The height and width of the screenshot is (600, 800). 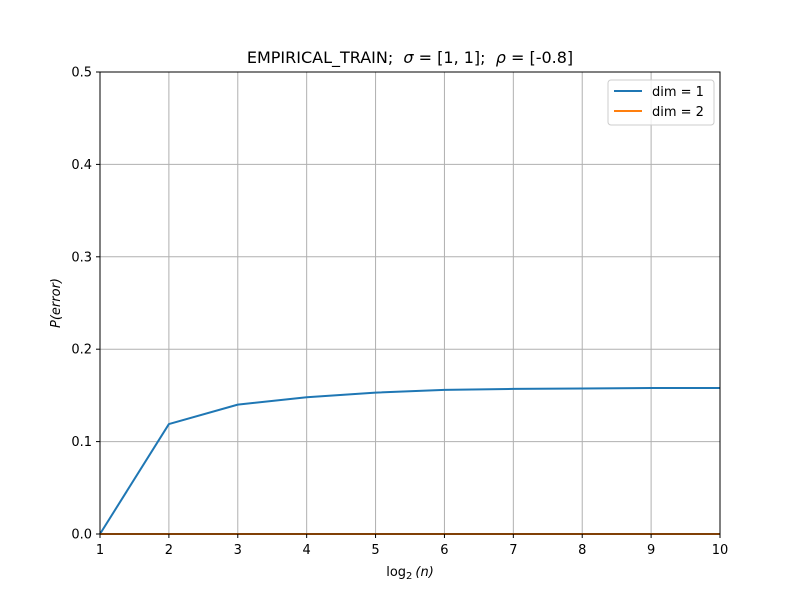 What do you see at coordinates (81, 73) in the screenshot?
I see `y-tick-label: 0.5` at bounding box center [81, 73].